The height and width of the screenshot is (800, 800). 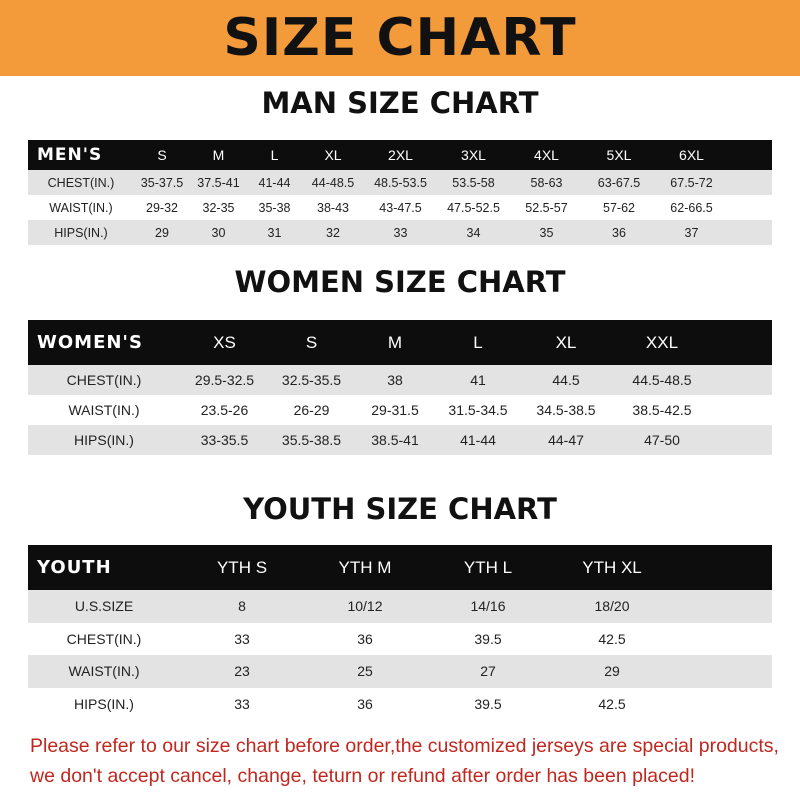 I want to click on women-section-title: WOMEN SIZE CHART, so click(x=400, y=282).